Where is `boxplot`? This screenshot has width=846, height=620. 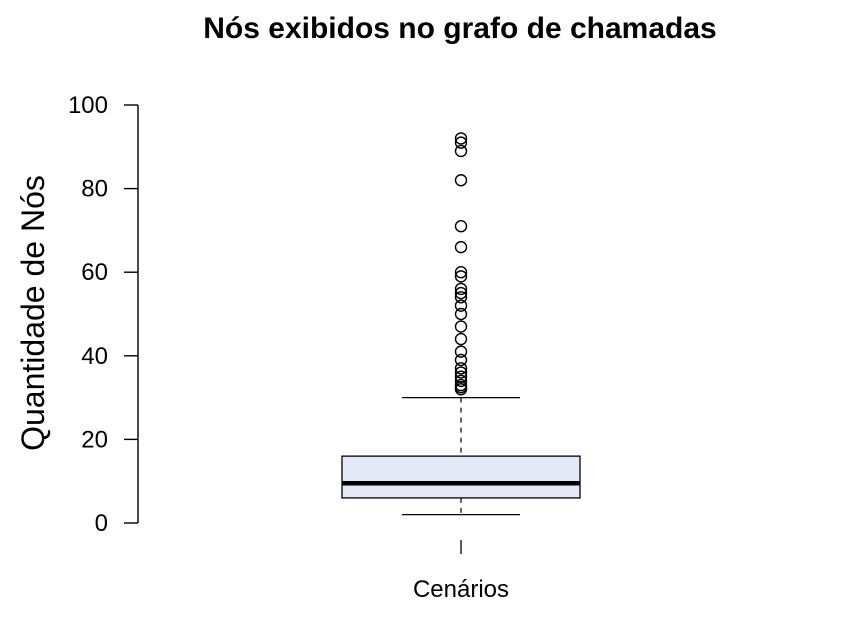 boxplot is located at coordinates (461, 475).